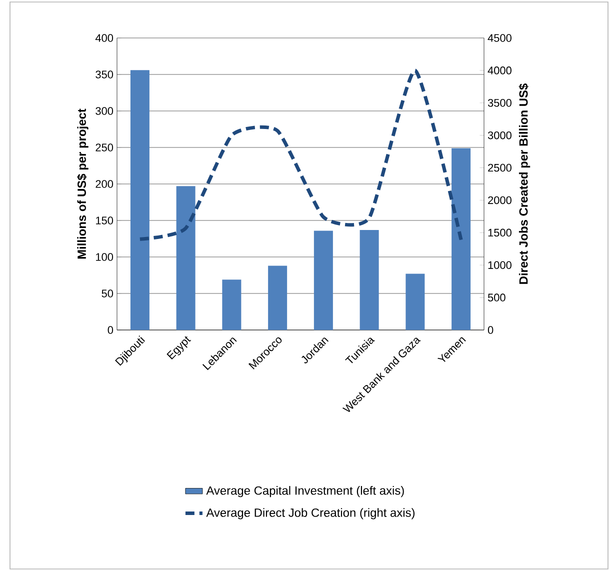 This screenshot has height=571, width=610. What do you see at coordinates (524, 184) in the screenshot?
I see `y2-axis-title: Direct Jobs Created per Billion US$` at bounding box center [524, 184].